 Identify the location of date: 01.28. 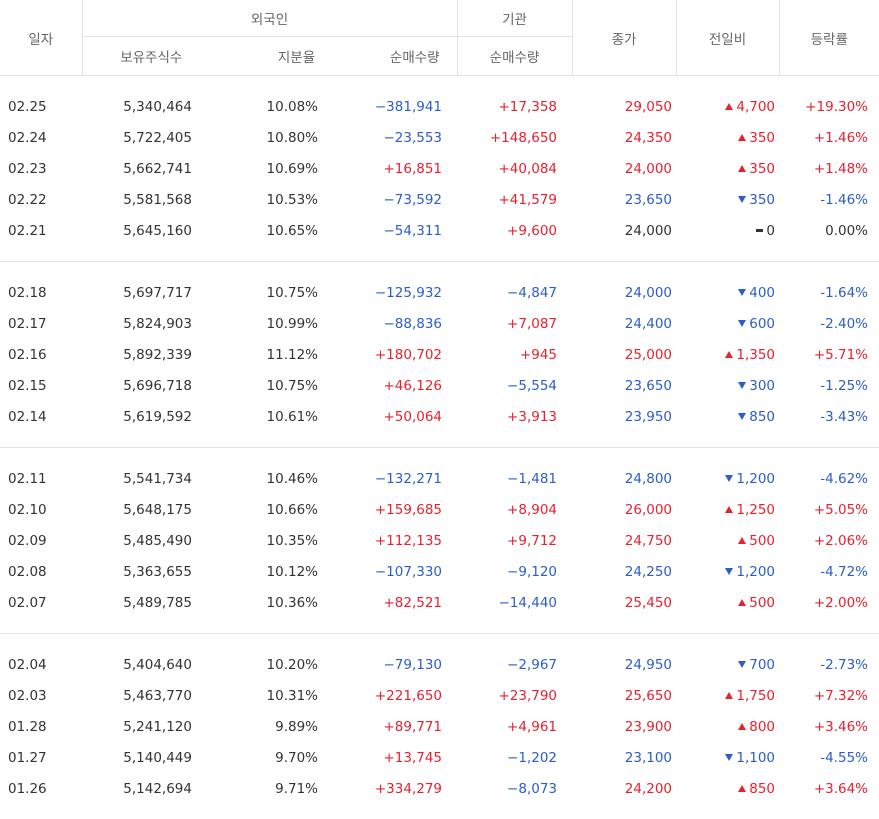
(27, 727).